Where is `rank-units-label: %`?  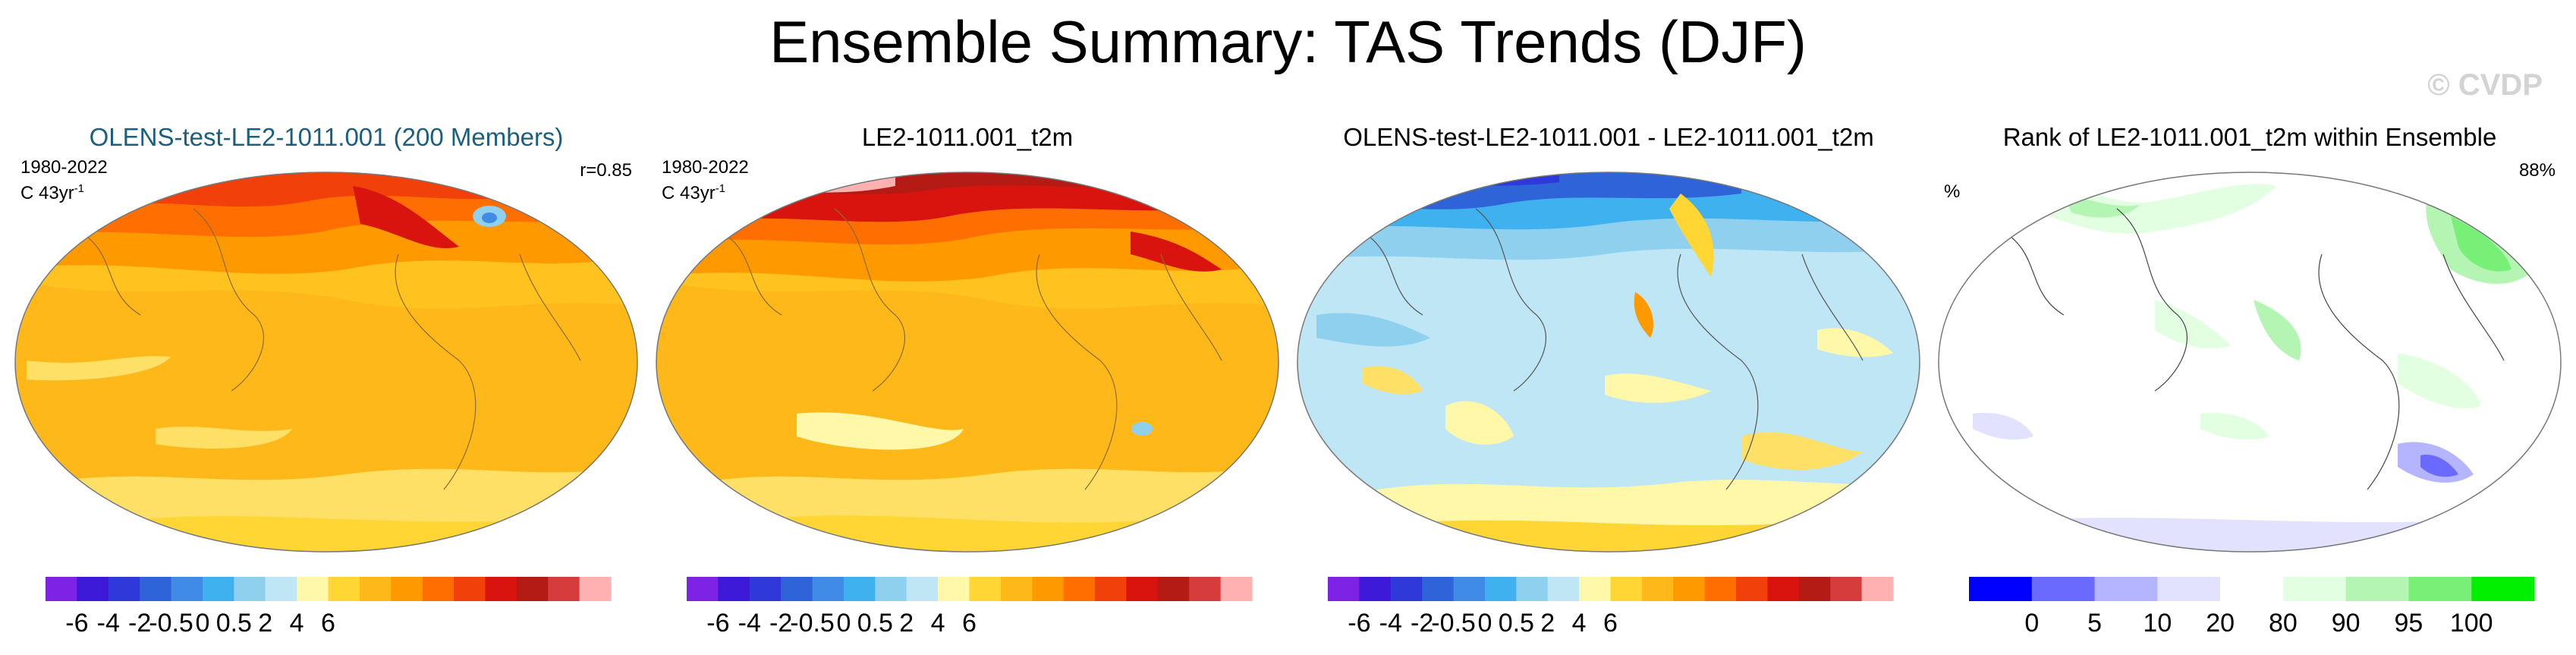
rank-units-label: % is located at coordinates (1952, 192).